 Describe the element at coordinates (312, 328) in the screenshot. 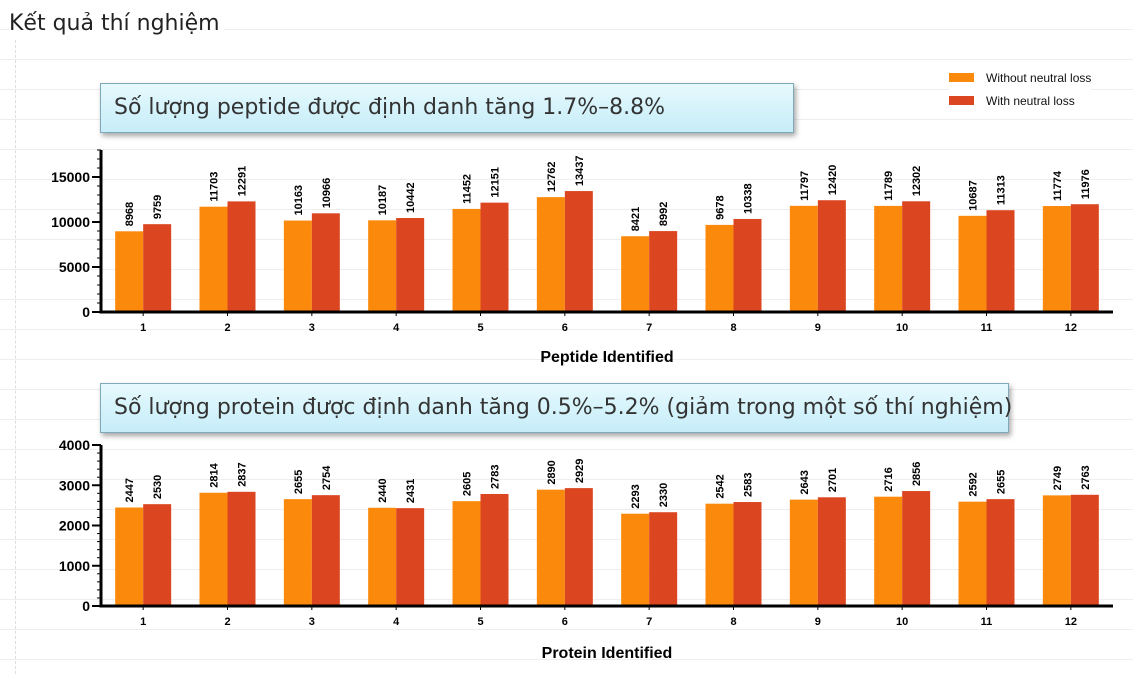

I see `x-tick-label: 3` at that location.